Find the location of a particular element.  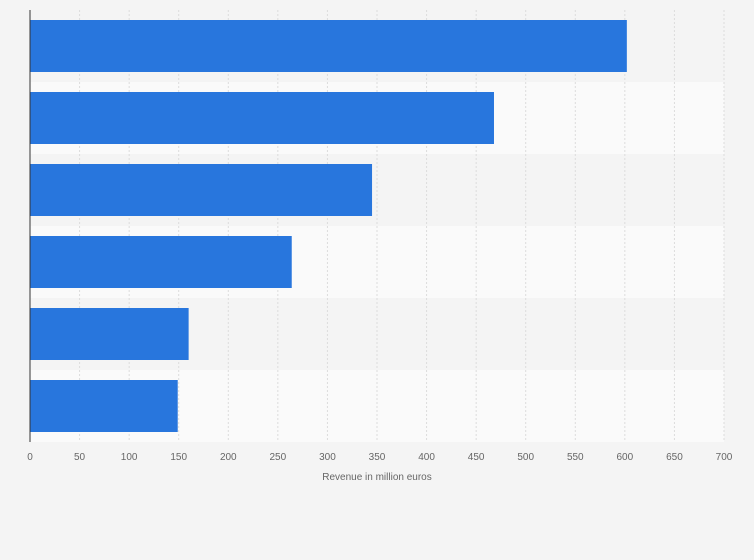

x-tick-label: 50 is located at coordinates (80, 457).